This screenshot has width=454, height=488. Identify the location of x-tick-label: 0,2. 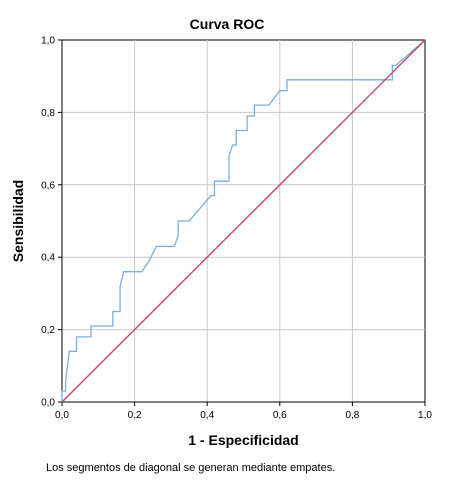
(135, 415).